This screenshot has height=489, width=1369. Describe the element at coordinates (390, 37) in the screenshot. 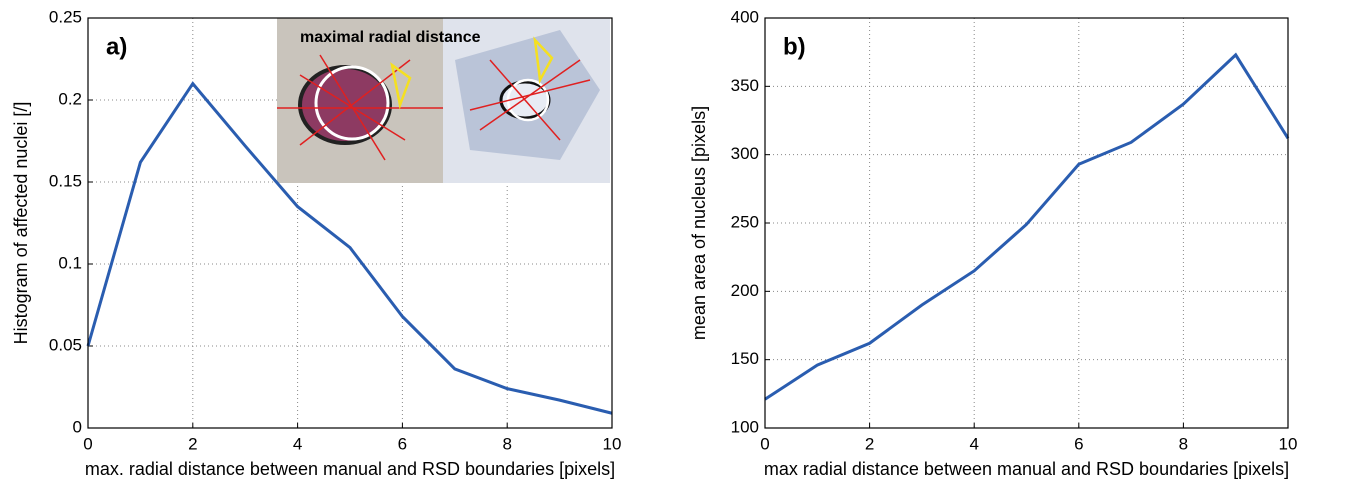

I see `annotation: maximal radial distance` at that location.